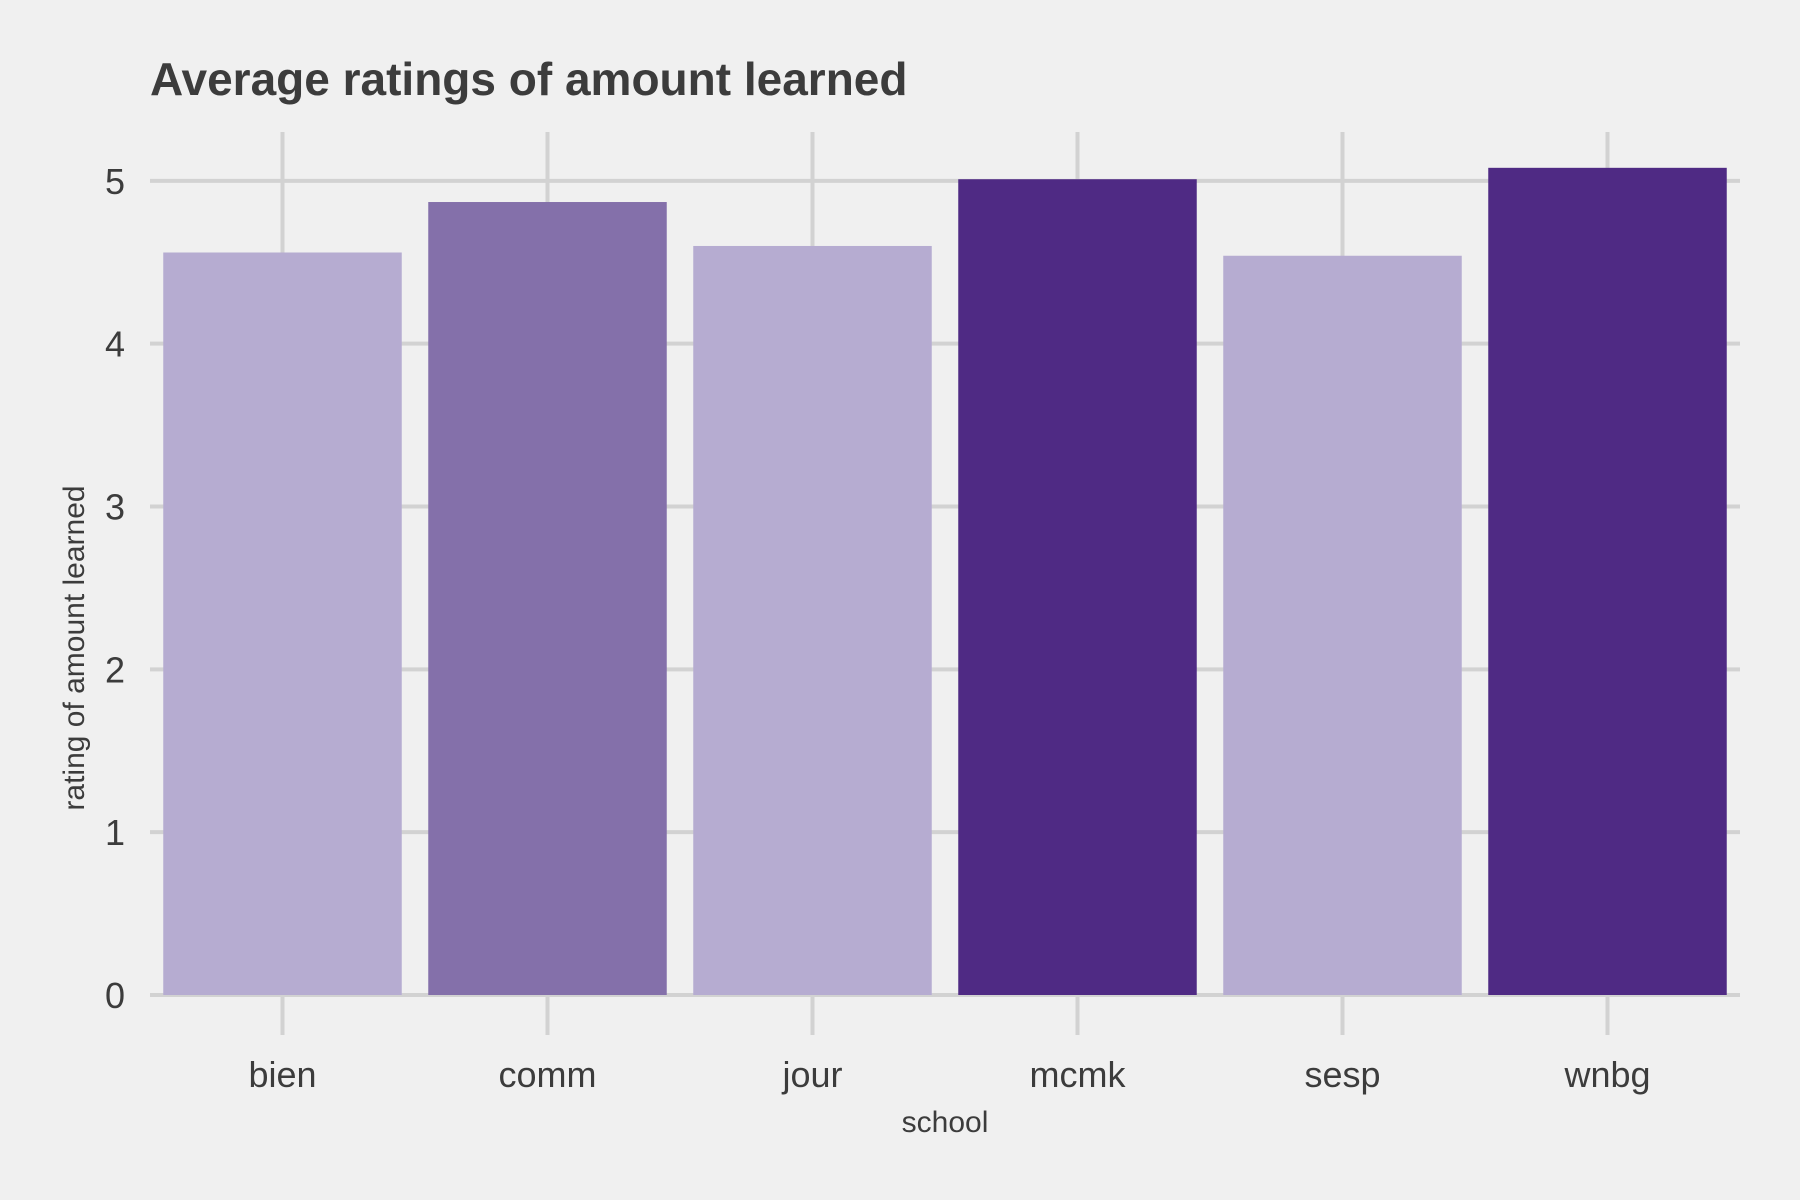 Image resolution: width=1800 pixels, height=1200 pixels. Describe the element at coordinates (1077, 587) in the screenshot. I see `bar-mcmk` at that location.